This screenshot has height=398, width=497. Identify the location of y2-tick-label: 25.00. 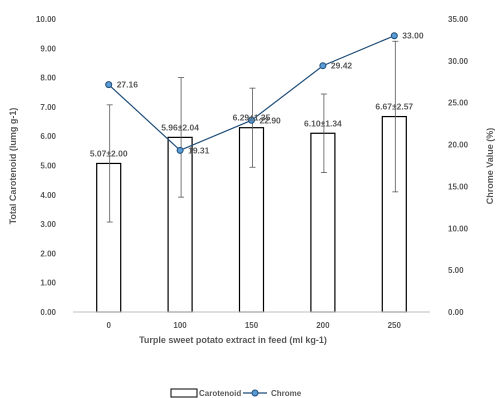
(458, 103).